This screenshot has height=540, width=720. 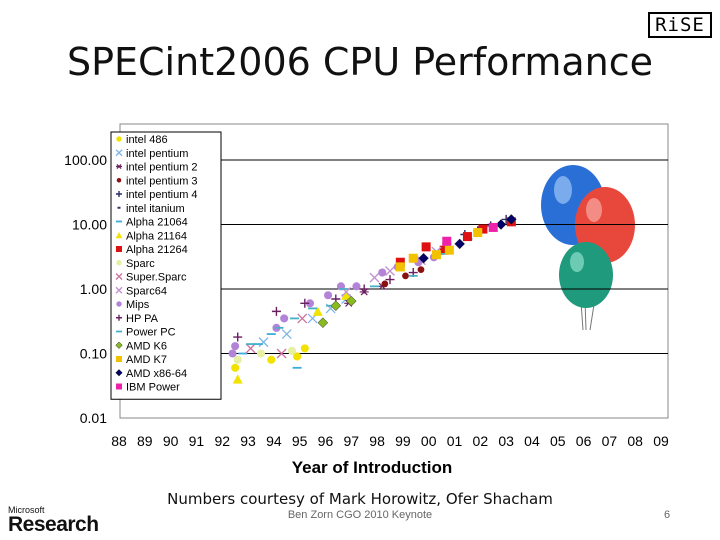 What do you see at coordinates (26, 510) in the screenshot?
I see `ms-logo-small: Microsoft` at bounding box center [26, 510].